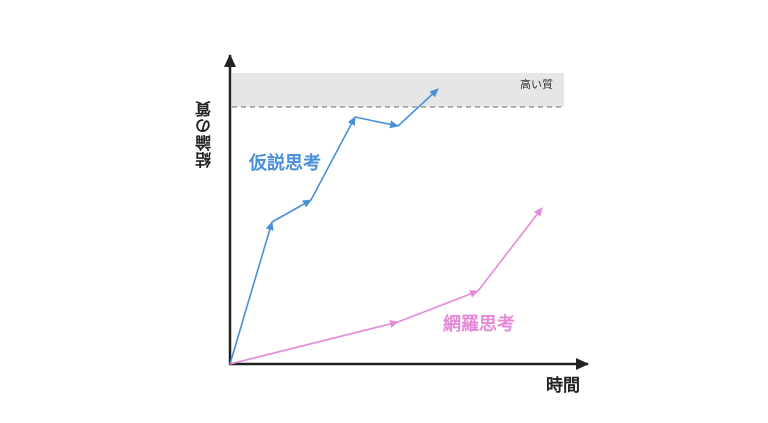 The height and width of the screenshot is (423, 768). I want to click on y-axis-label: 結論の質, so click(204, 134).